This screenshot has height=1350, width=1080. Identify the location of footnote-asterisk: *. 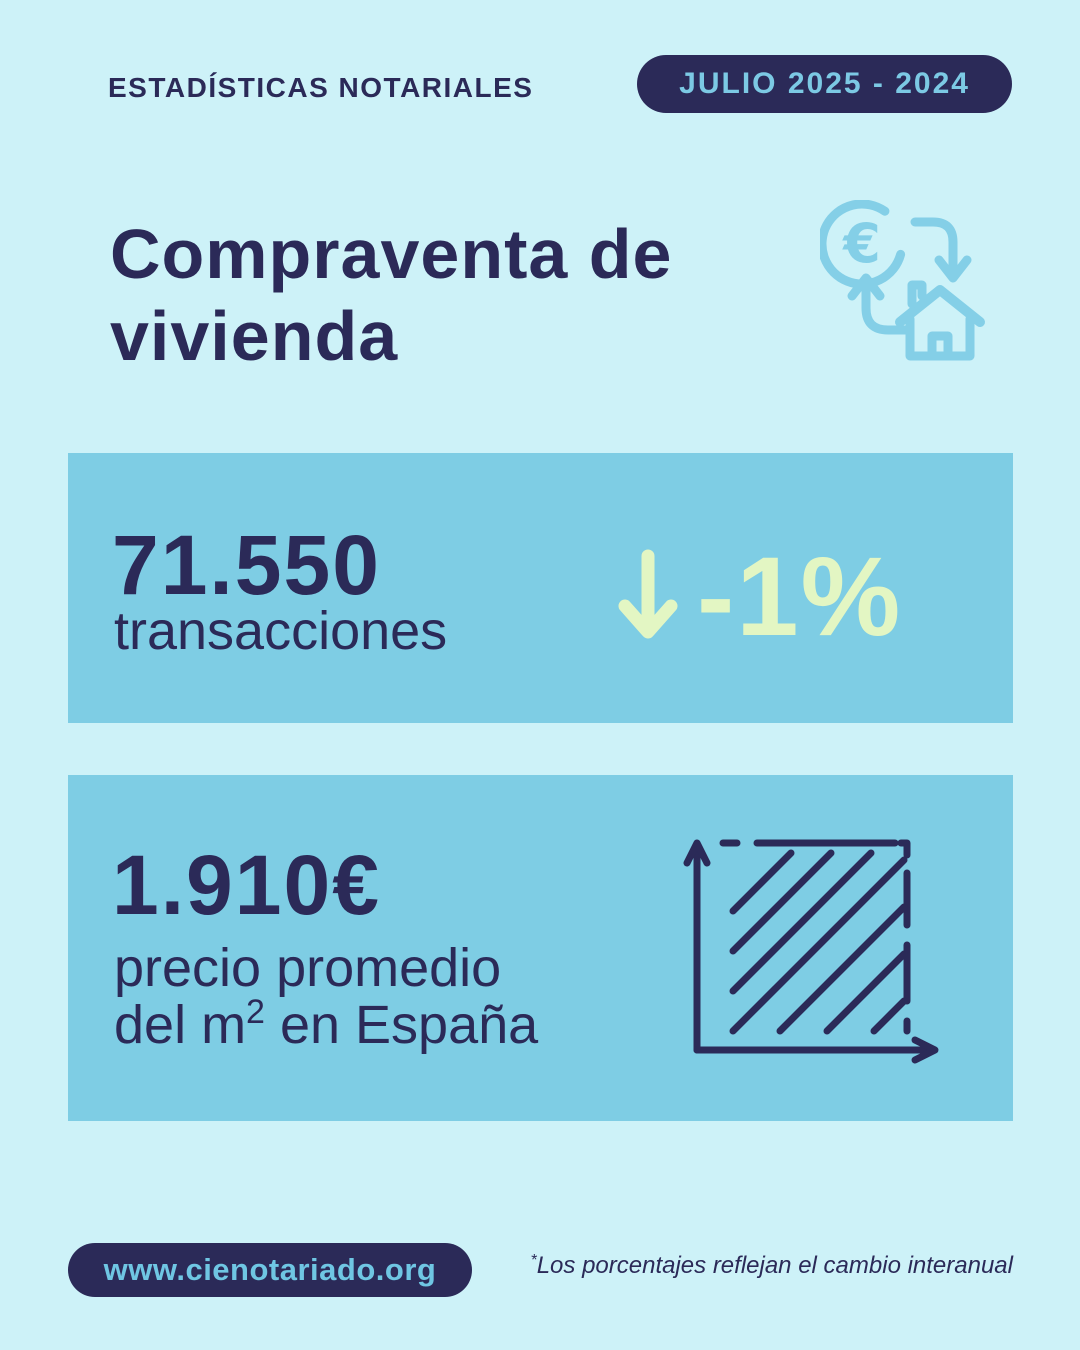
(533, 1260).